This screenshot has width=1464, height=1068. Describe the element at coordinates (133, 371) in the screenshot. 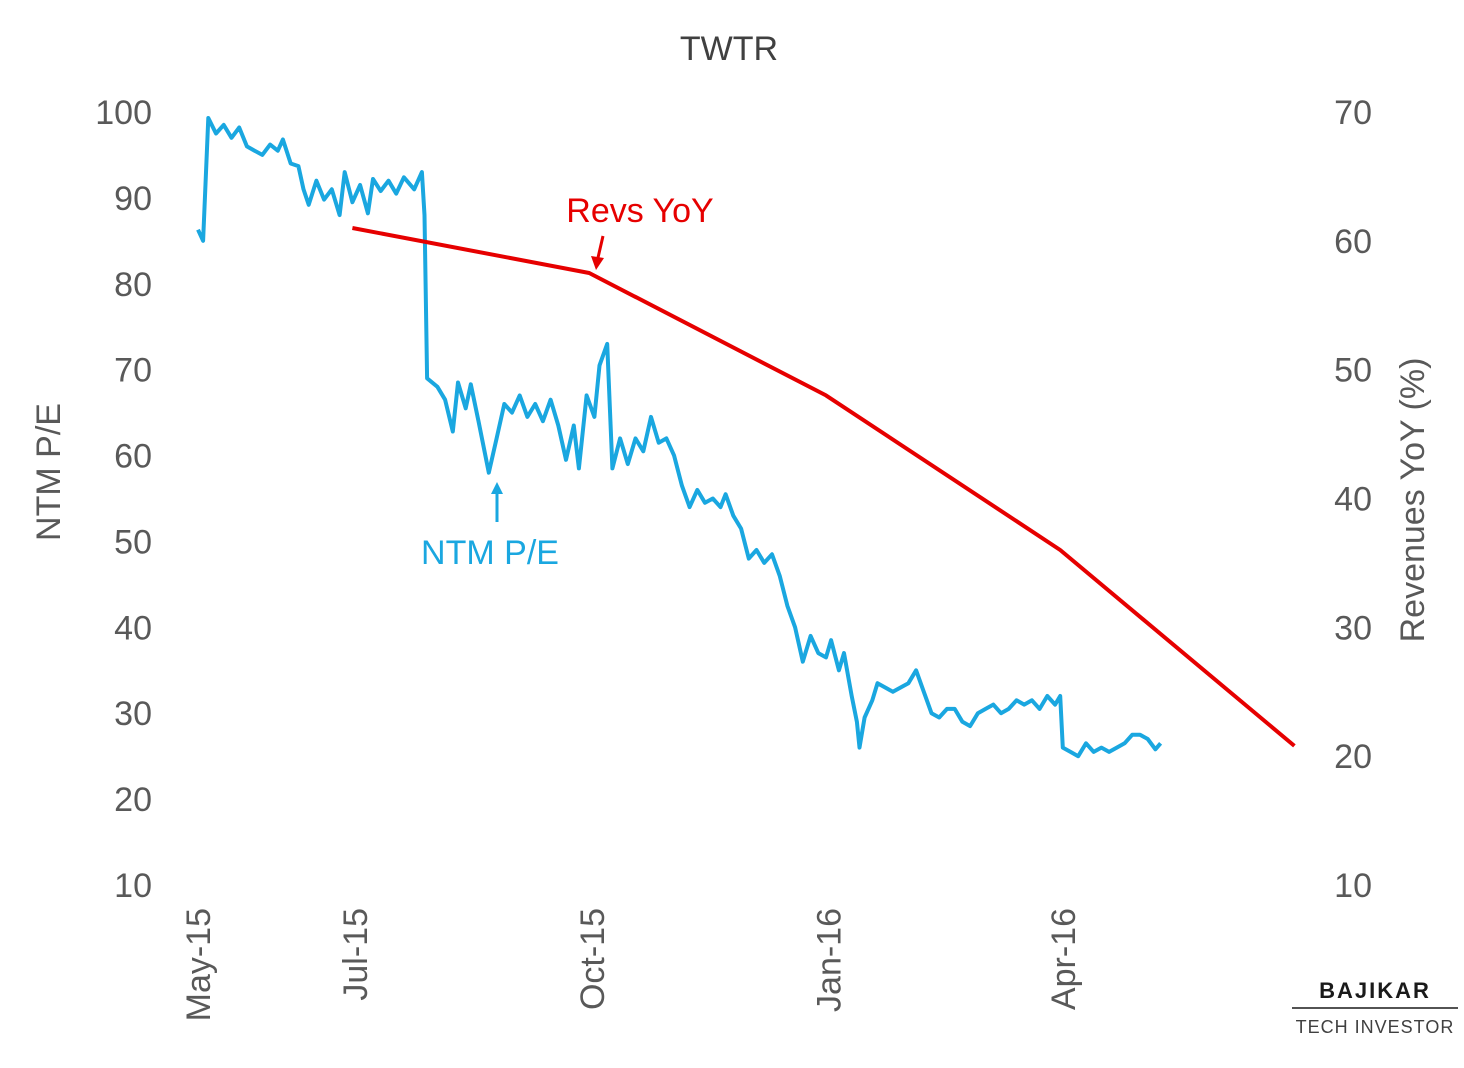

I see `y-left-tick-label: 70` at that location.